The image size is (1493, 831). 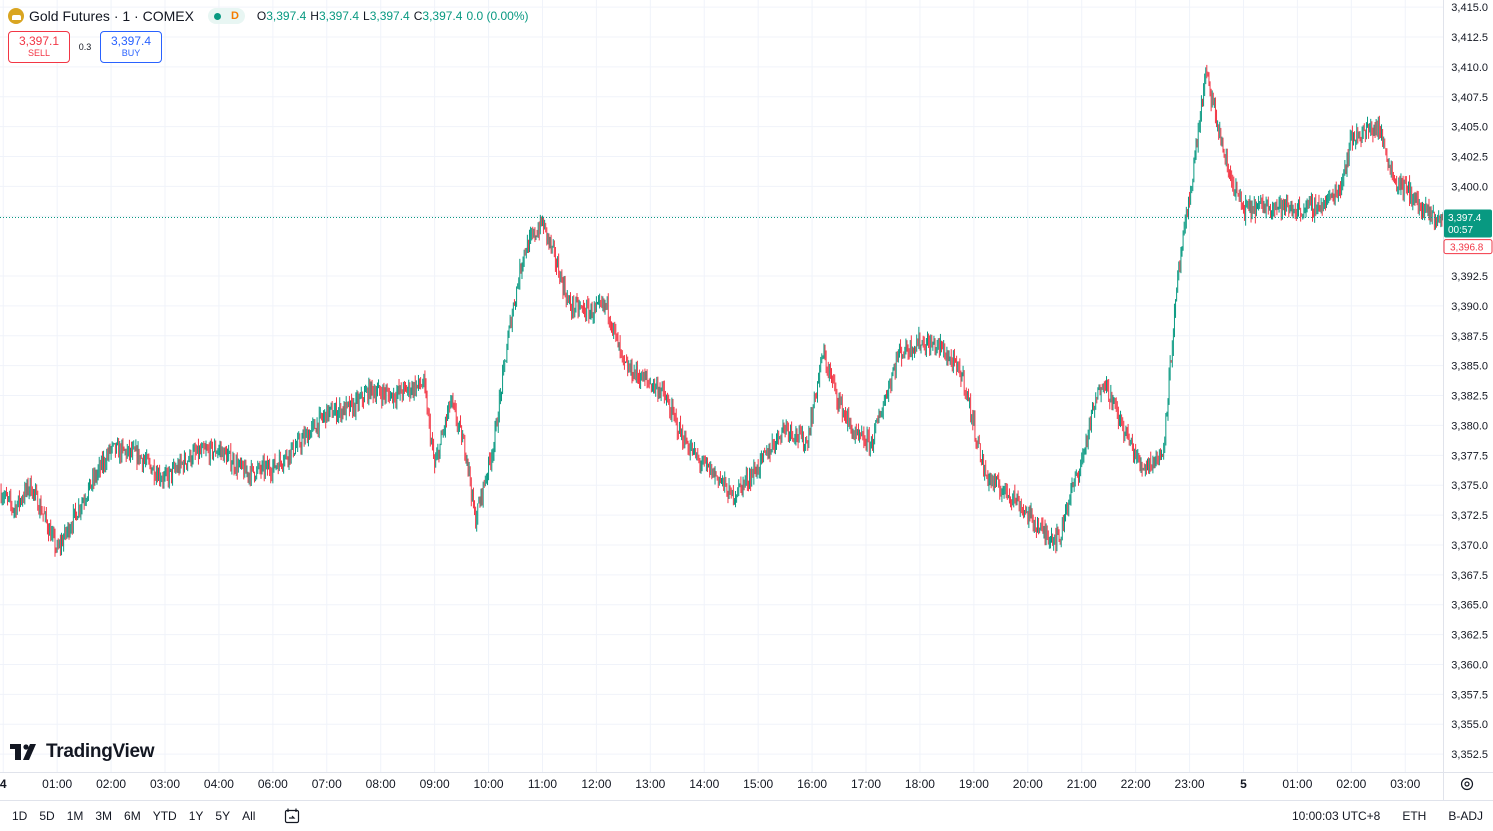 What do you see at coordinates (1469, 725) in the screenshot?
I see `price-tick-label: 3,355.0` at bounding box center [1469, 725].